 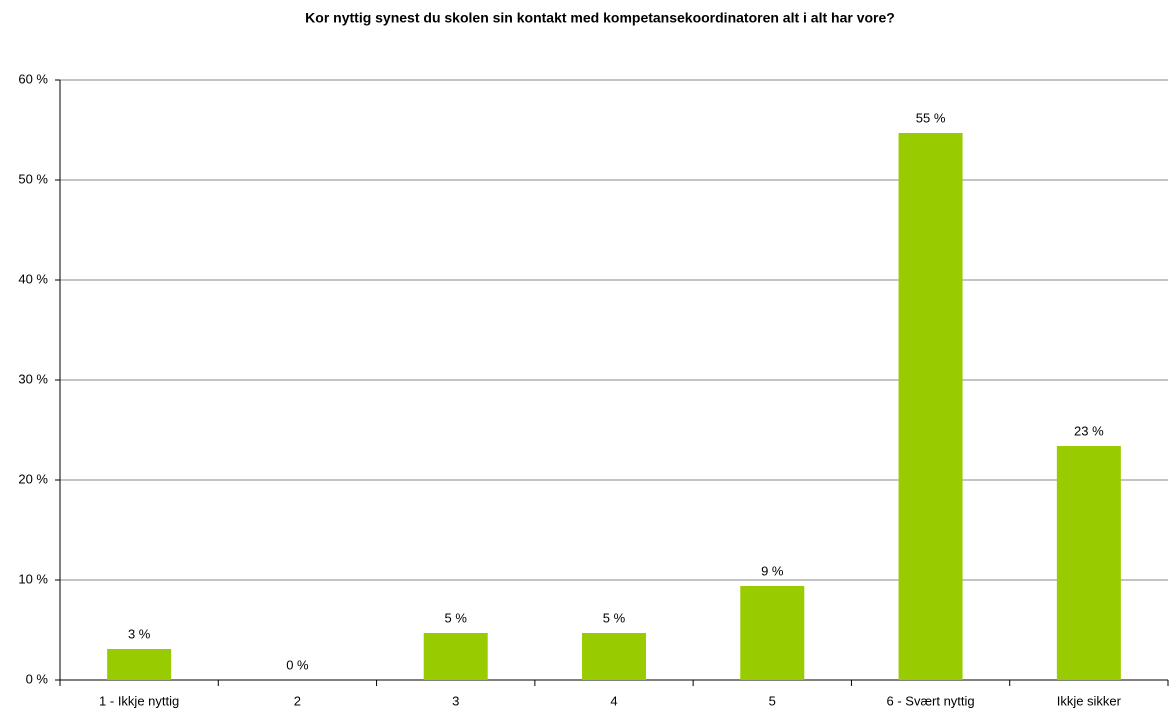 I want to click on x-tick-label: 2, so click(x=297, y=700).